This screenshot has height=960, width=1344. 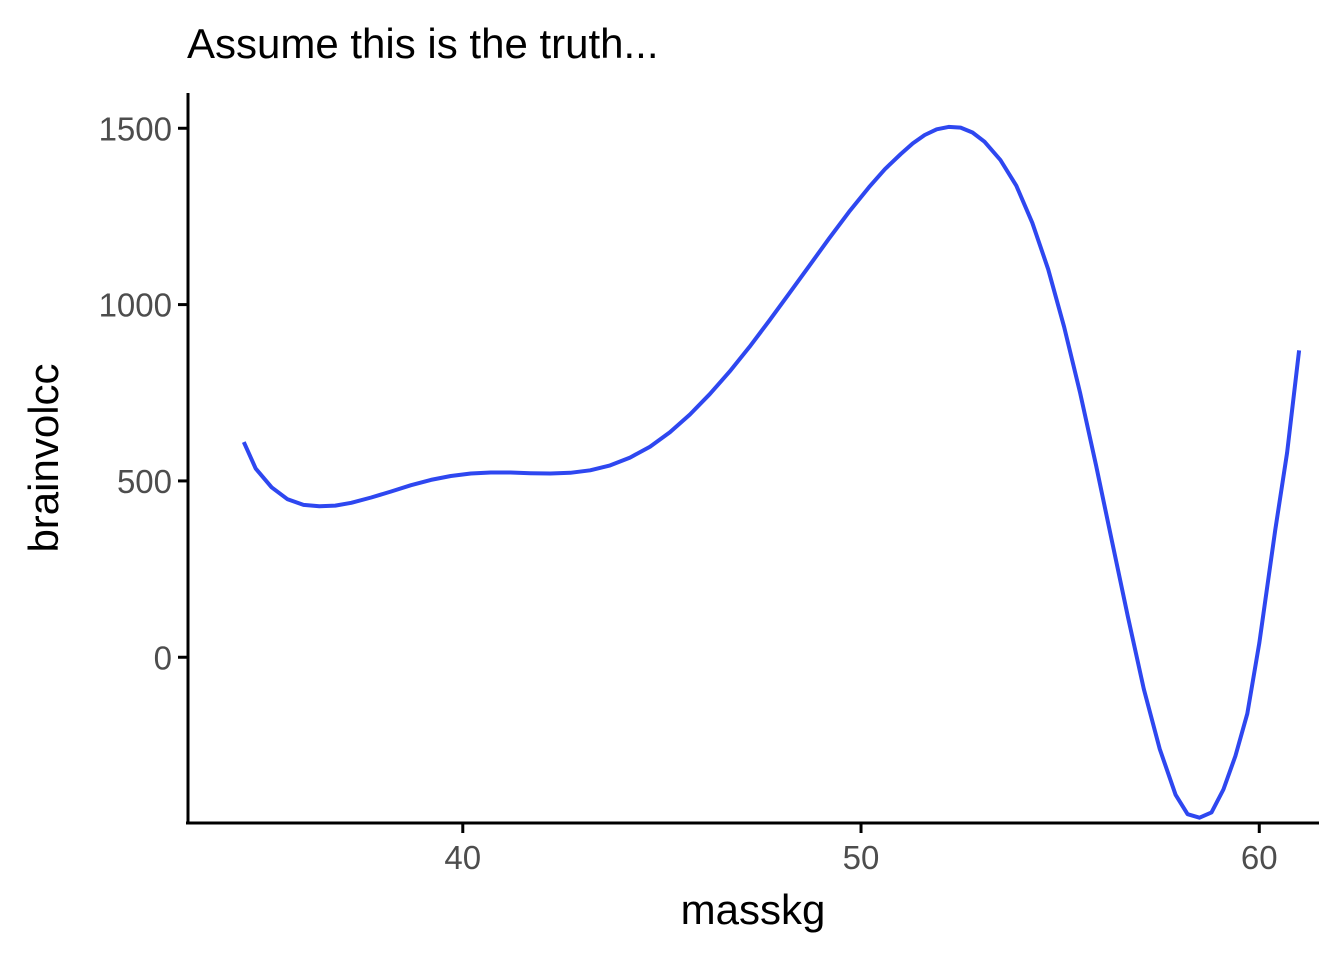 What do you see at coordinates (1259, 857) in the screenshot?
I see `x-tick-label: 60` at bounding box center [1259, 857].